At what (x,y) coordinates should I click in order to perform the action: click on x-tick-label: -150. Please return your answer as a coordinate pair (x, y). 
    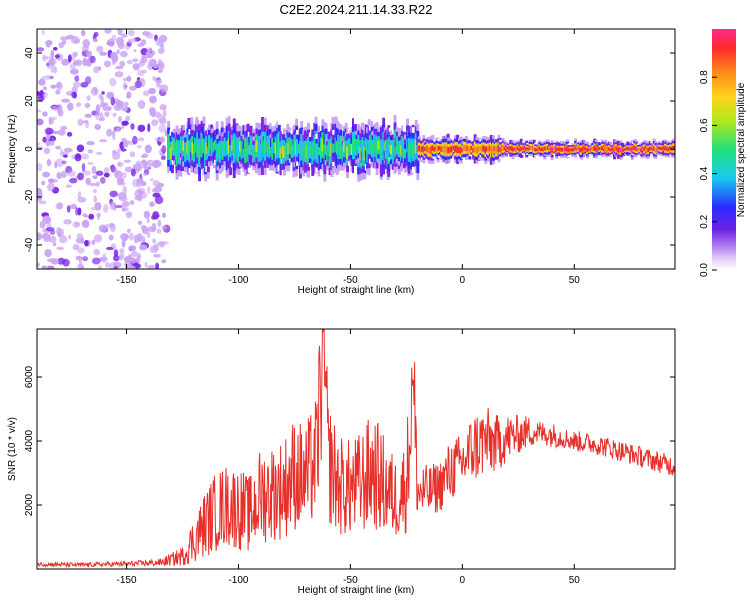
    Looking at the image, I should click on (127, 580).